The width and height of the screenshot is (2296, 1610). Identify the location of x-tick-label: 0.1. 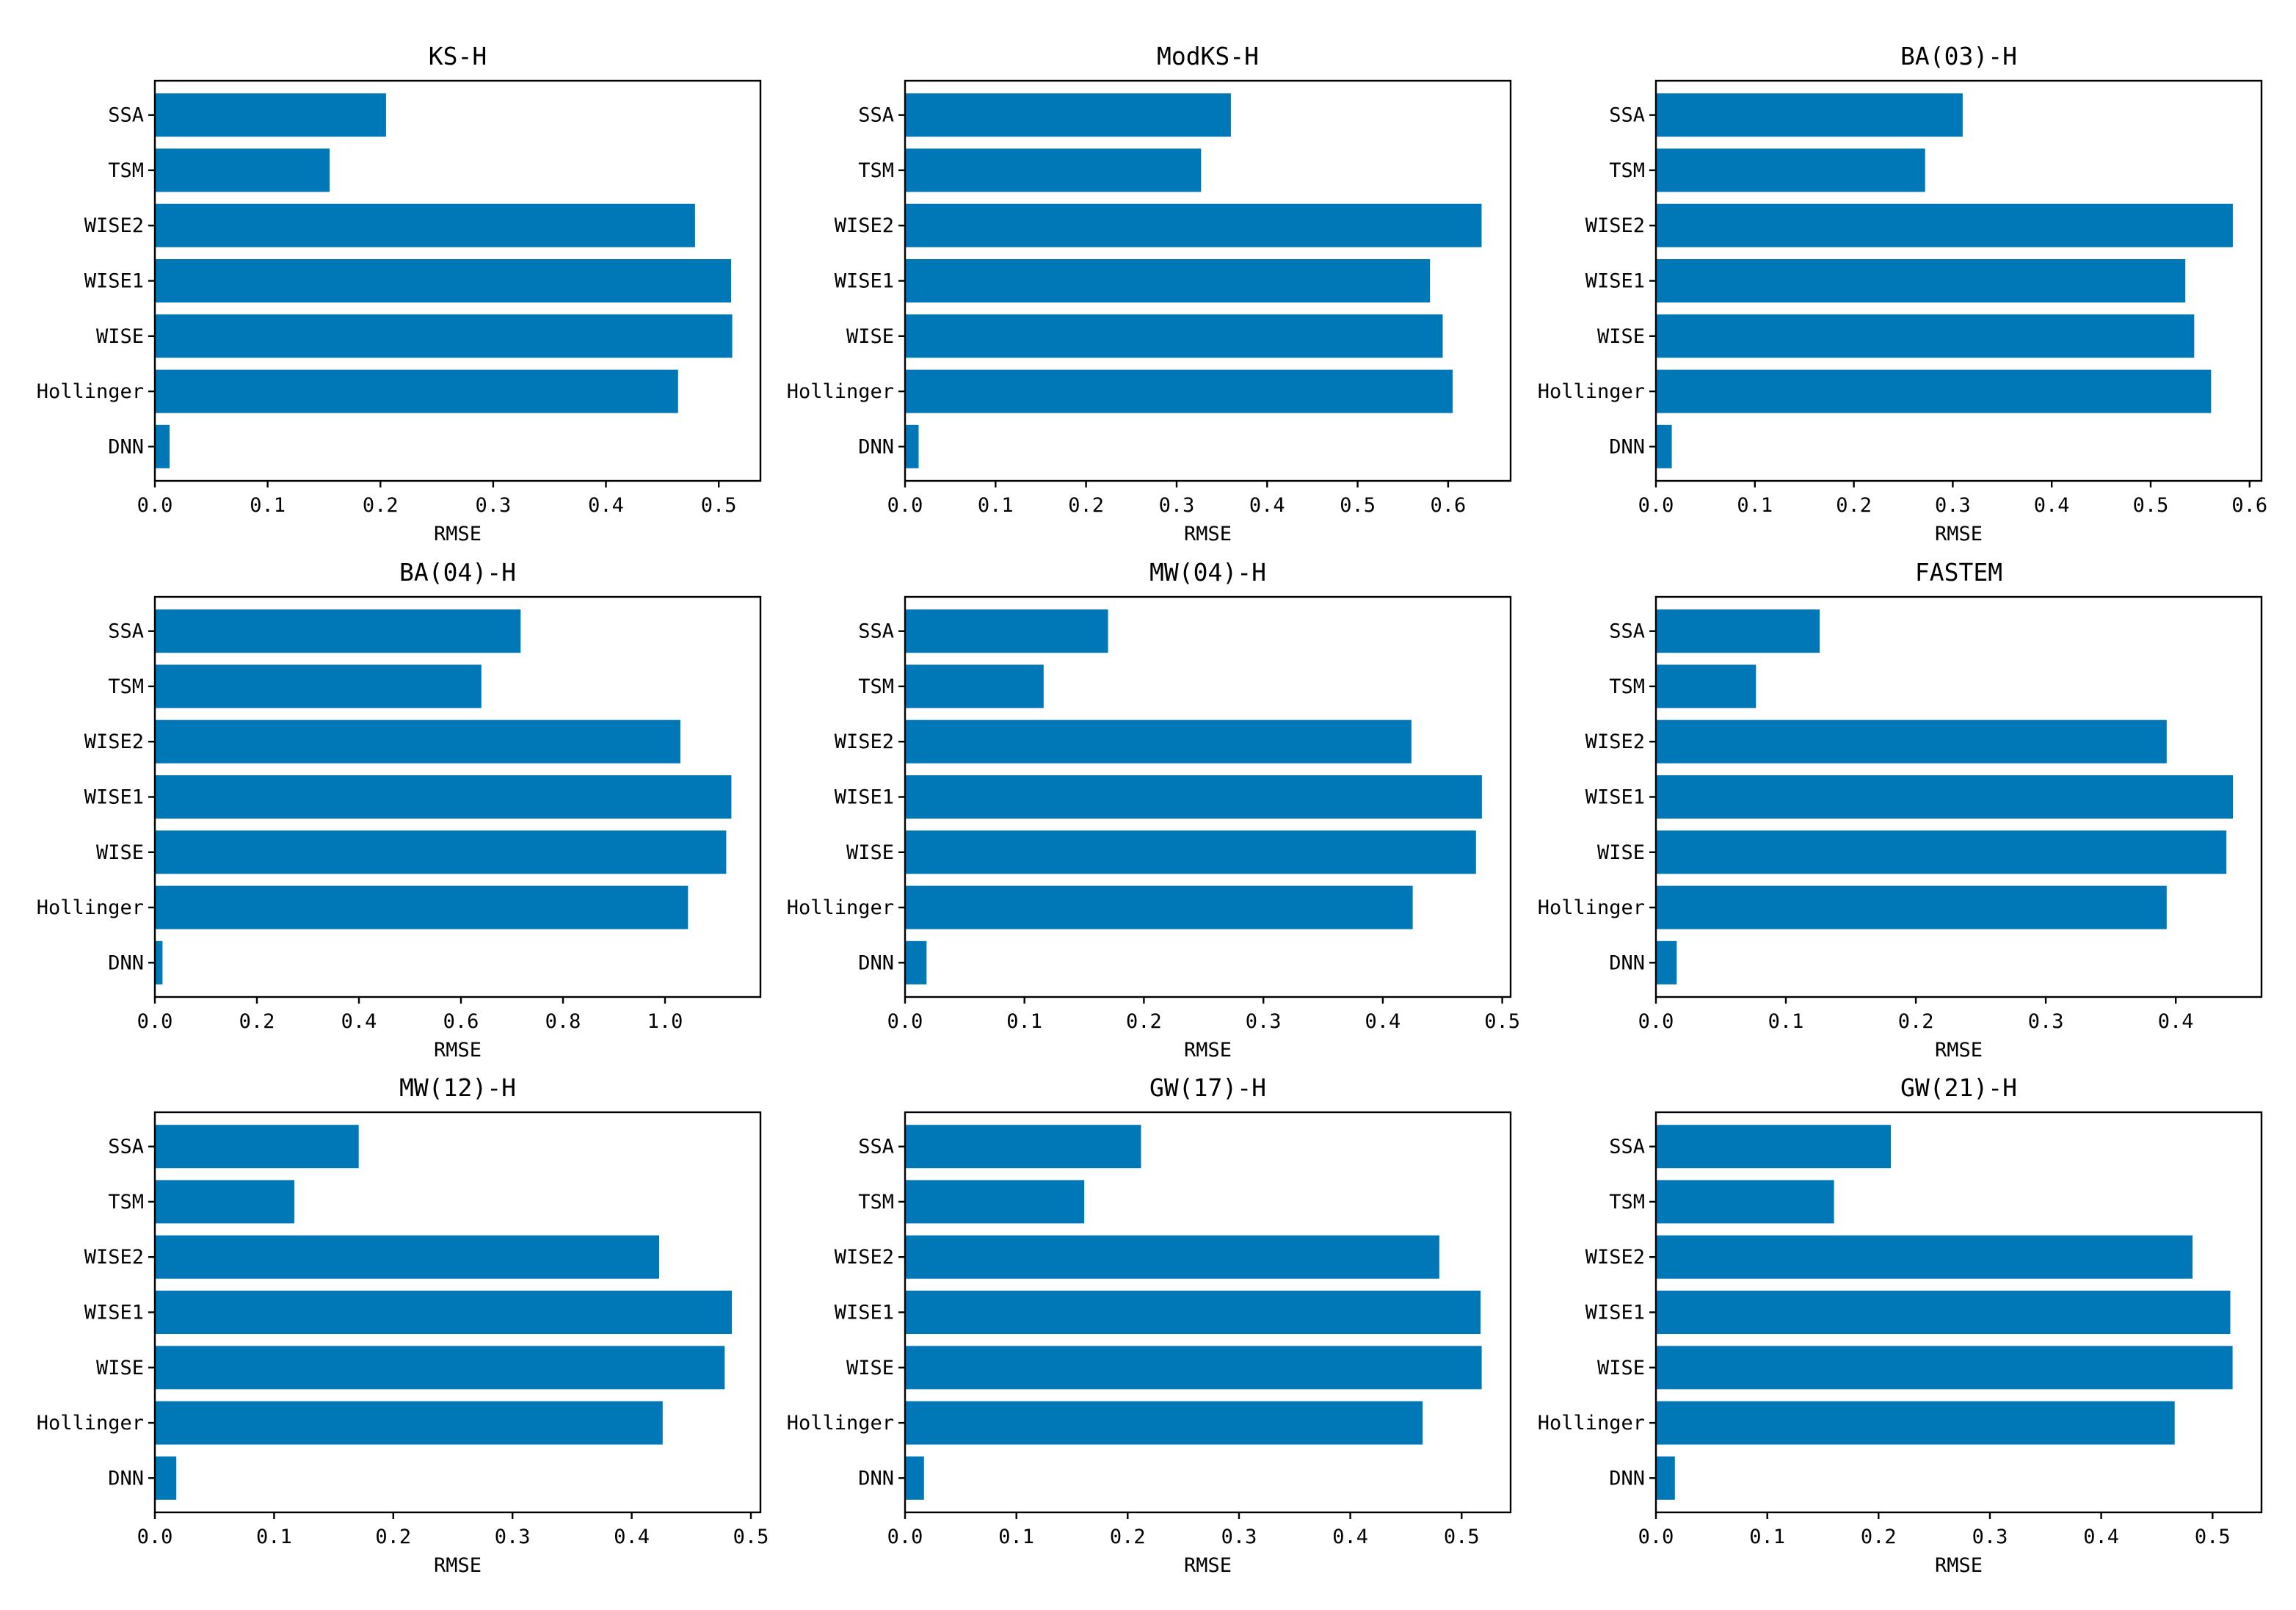
(268, 505).